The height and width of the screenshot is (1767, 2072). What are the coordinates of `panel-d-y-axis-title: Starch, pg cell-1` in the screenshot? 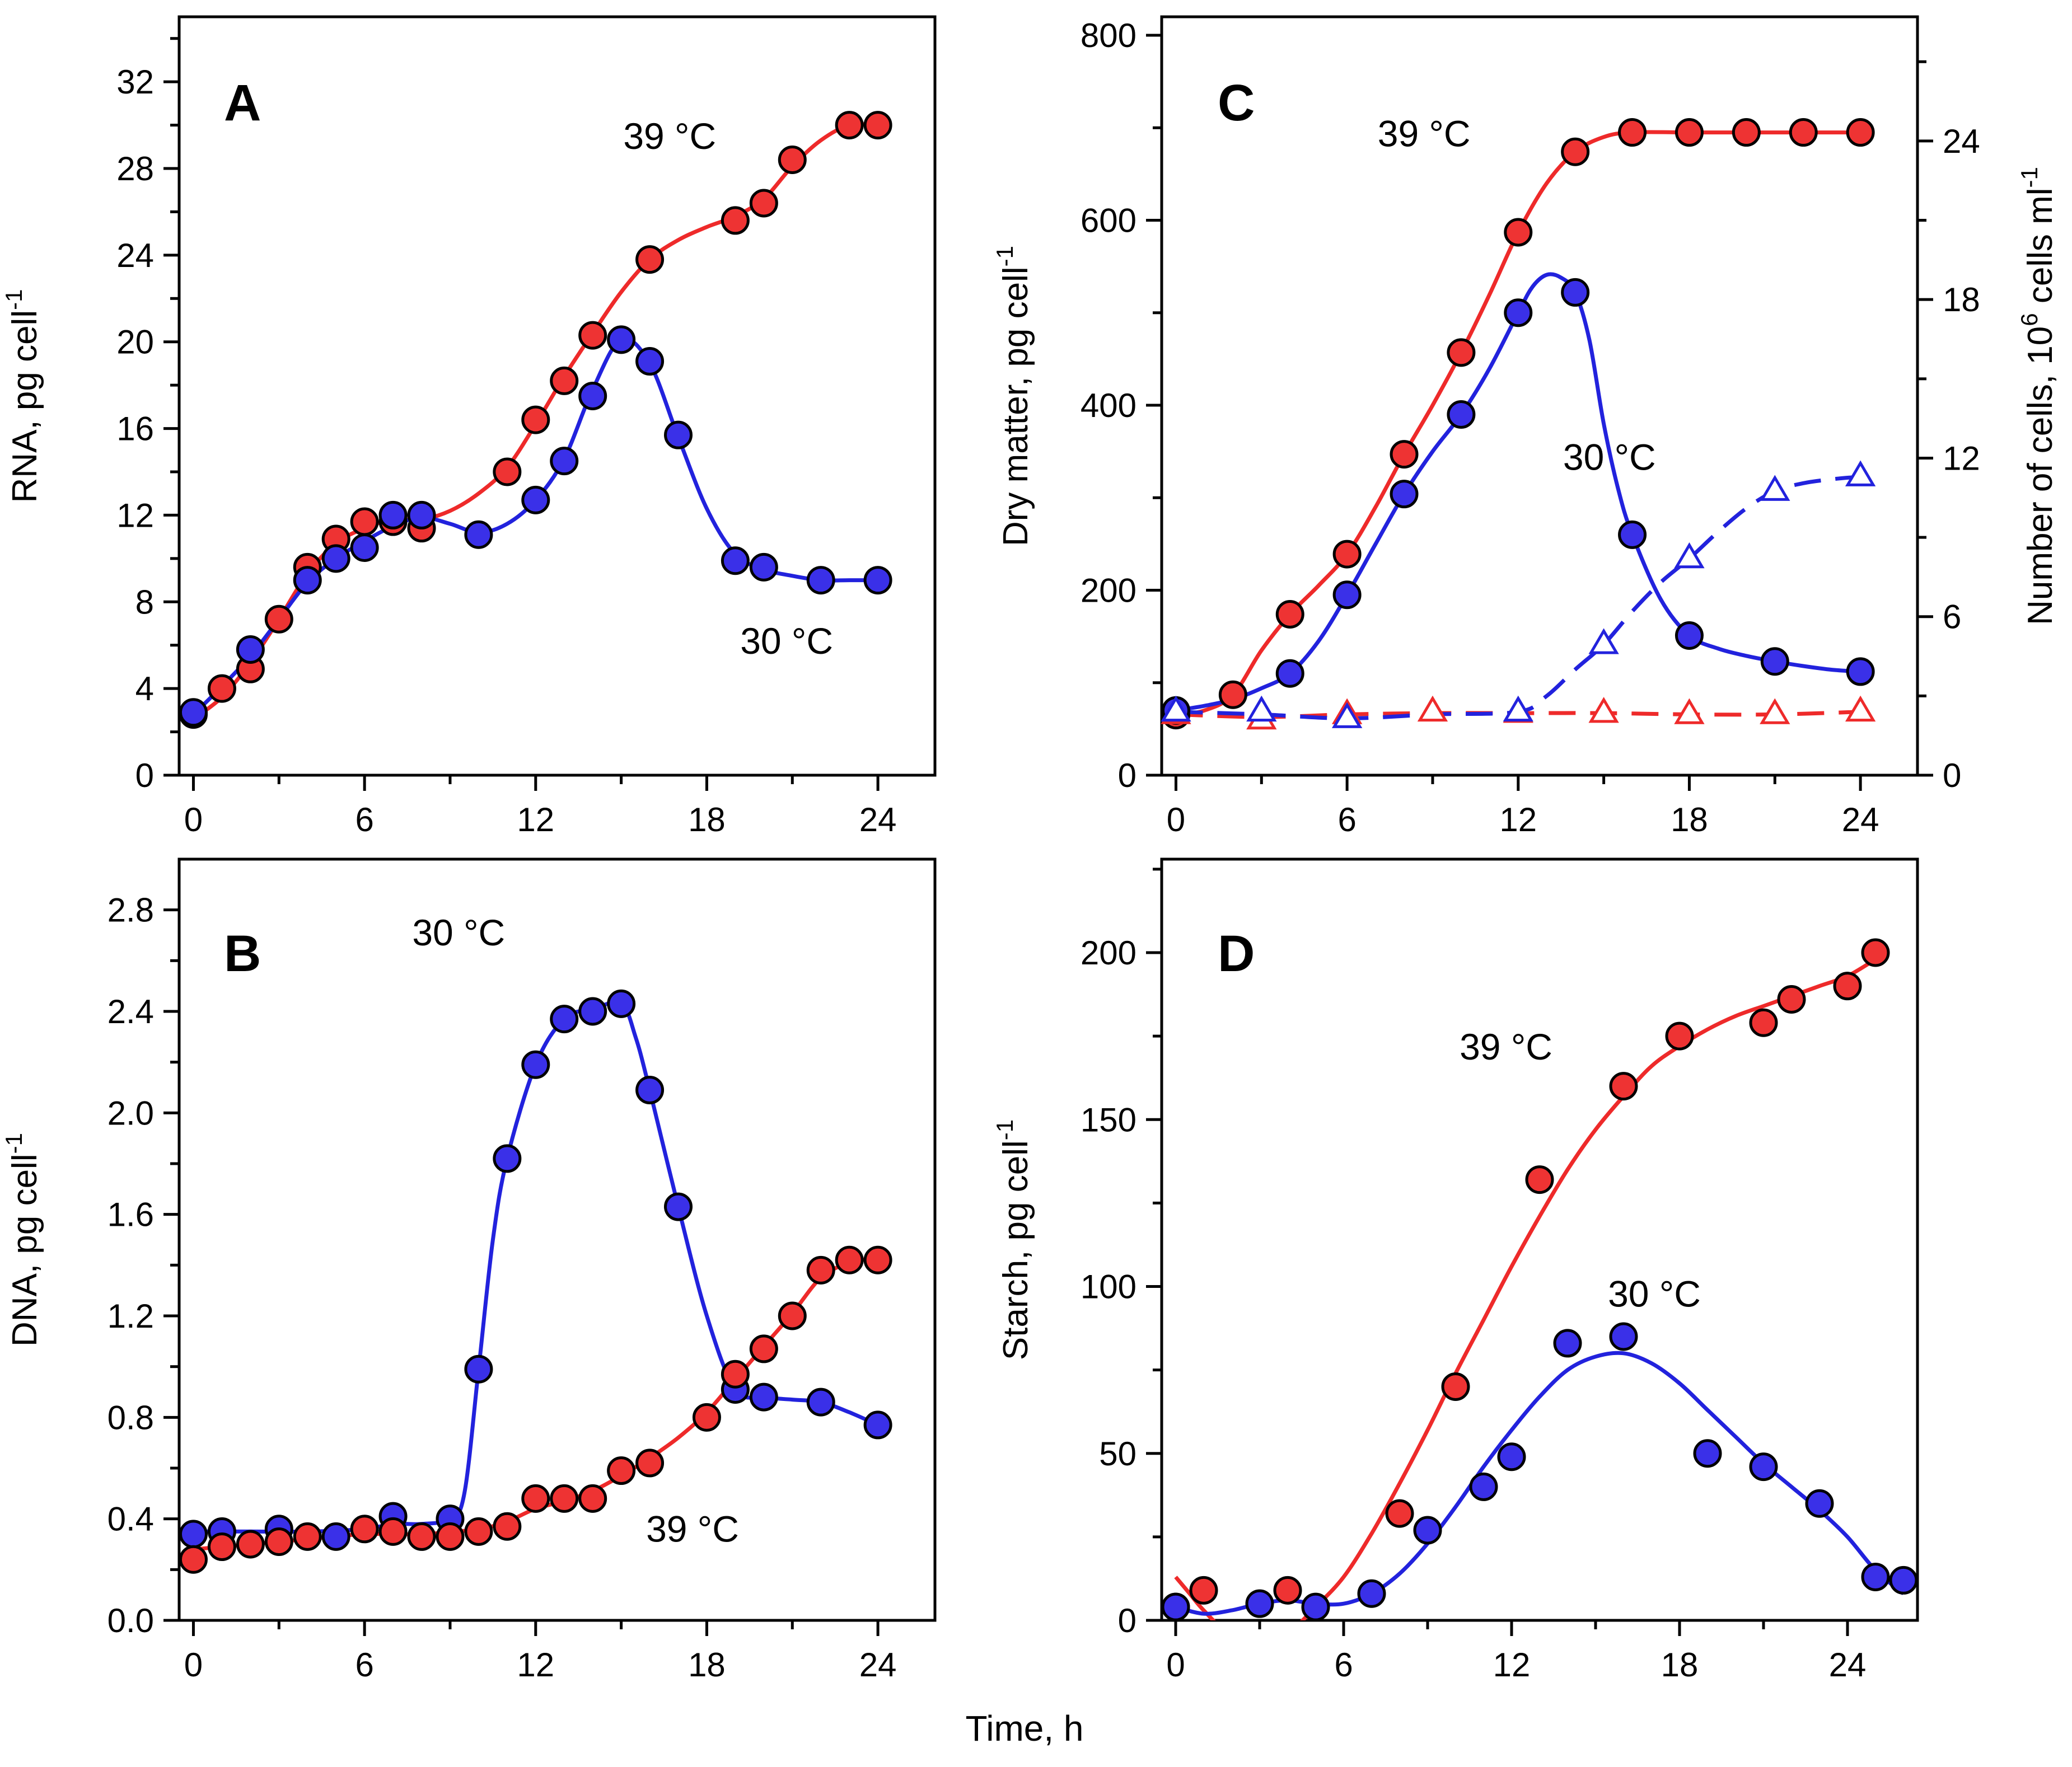 It's located at (1013, 1239).